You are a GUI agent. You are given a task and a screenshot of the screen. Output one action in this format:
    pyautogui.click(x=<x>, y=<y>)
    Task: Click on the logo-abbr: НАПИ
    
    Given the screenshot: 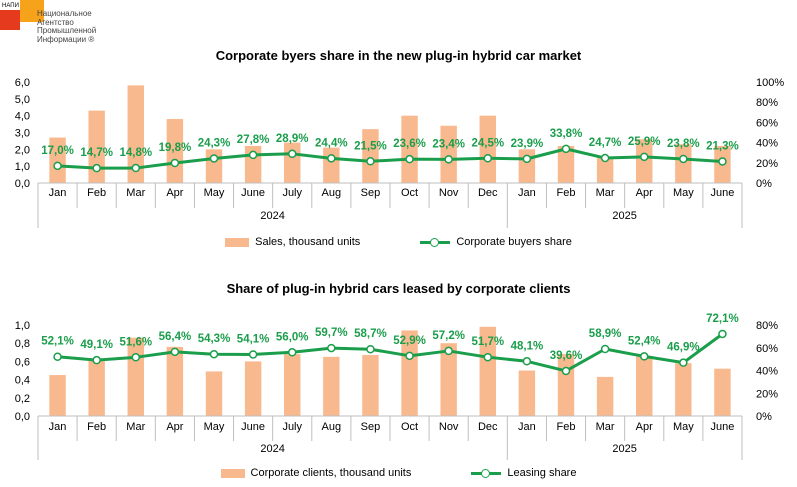 What is the action you would take?
    pyautogui.click(x=10, y=6)
    